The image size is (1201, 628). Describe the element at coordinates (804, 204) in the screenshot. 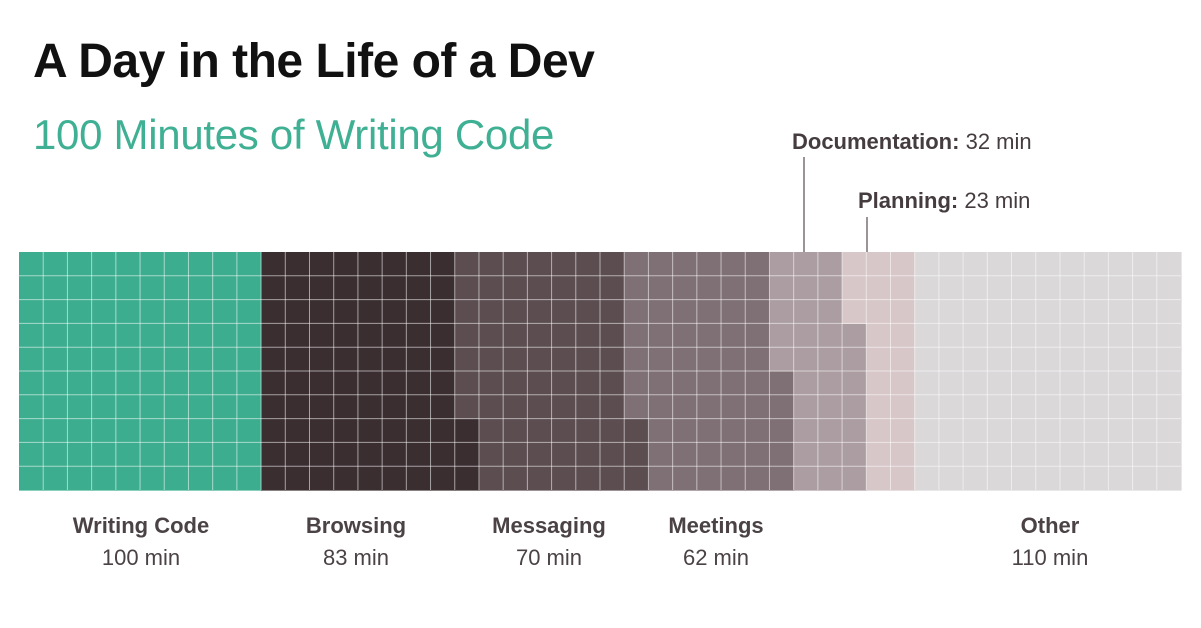

I see `documentation-leader-line` at that location.